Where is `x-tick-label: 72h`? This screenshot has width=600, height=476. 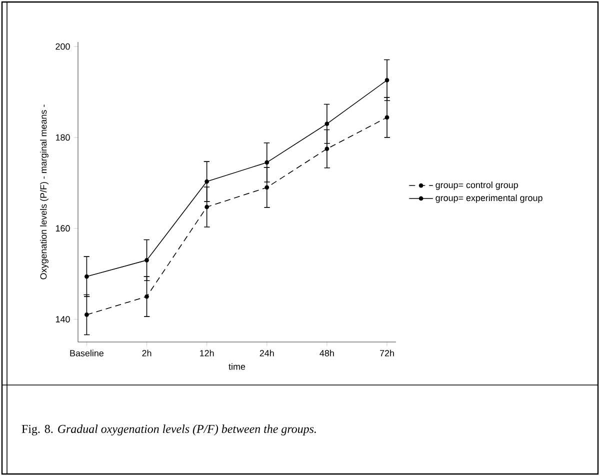 x-tick-label: 72h is located at coordinates (387, 353).